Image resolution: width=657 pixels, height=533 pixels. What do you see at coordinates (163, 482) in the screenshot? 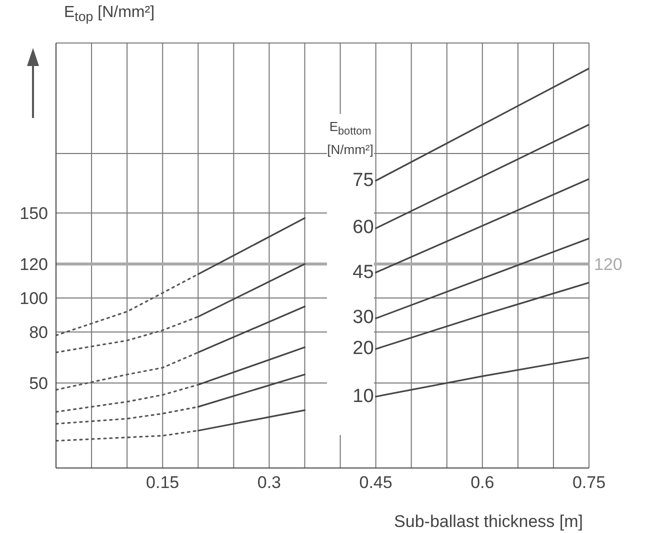
I see `x-tick-label: 0.15` at bounding box center [163, 482].